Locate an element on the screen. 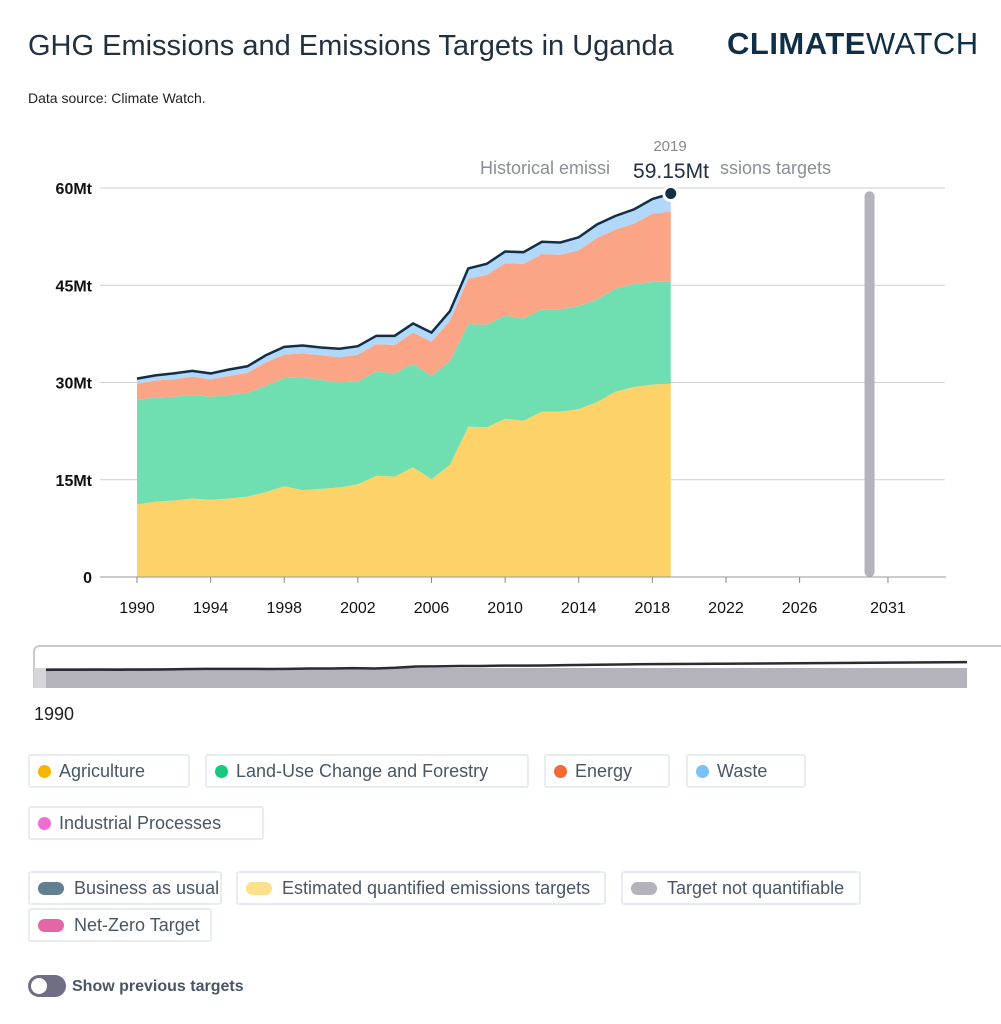 This screenshot has width=1001, height=1024. x-tick-label: 2018 is located at coordinates (653, 608).